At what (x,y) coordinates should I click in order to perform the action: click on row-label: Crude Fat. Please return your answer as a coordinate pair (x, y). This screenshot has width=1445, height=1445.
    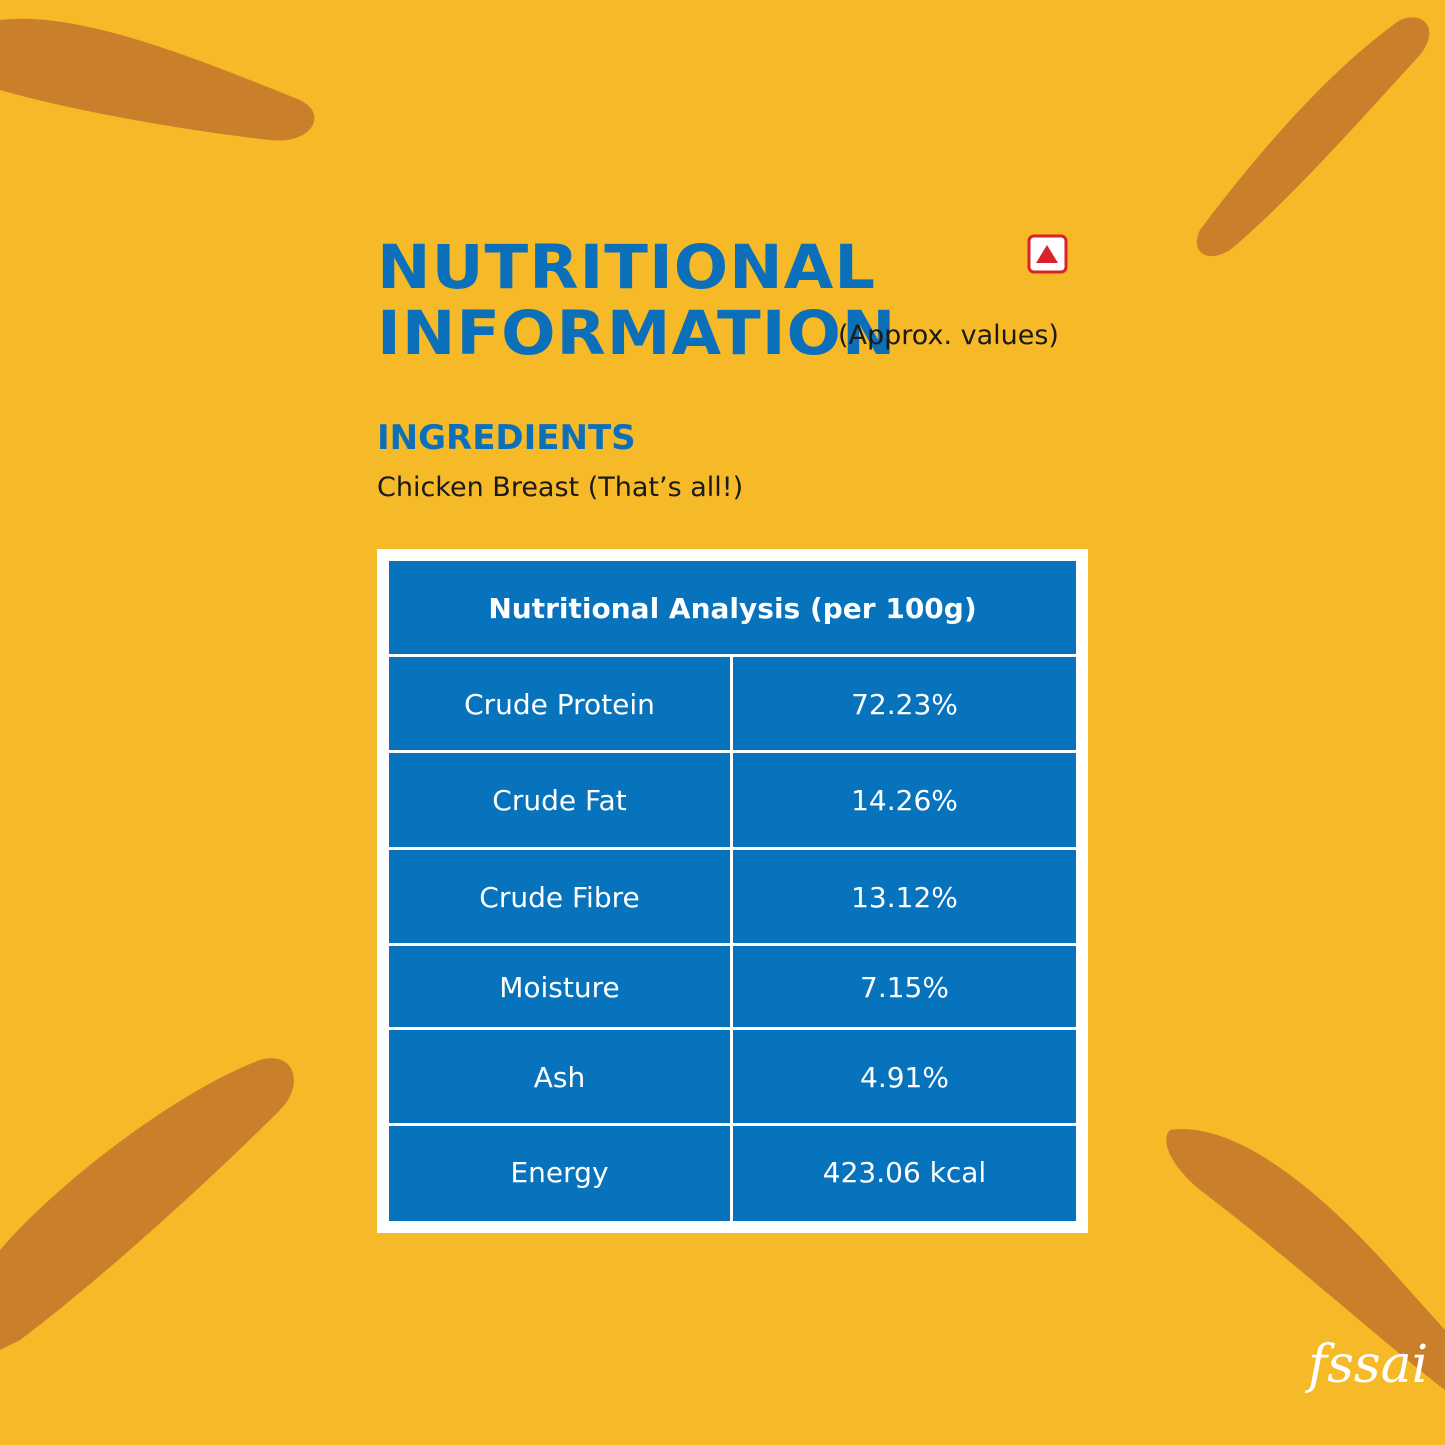
    Looking at the image, I should click on (559, 800).